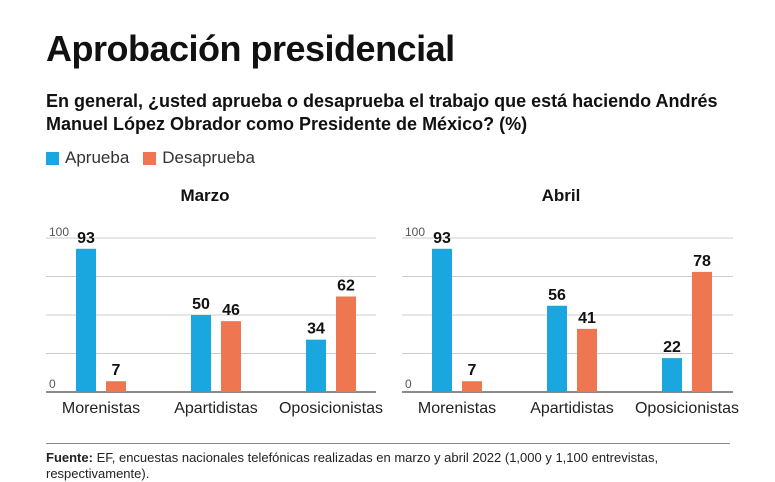 This screenshot has height=482, width=775. Describe the element at coordinates (101, 408) in the screenshot. I see `category-label-marzo-0: Morenistas` at that location.